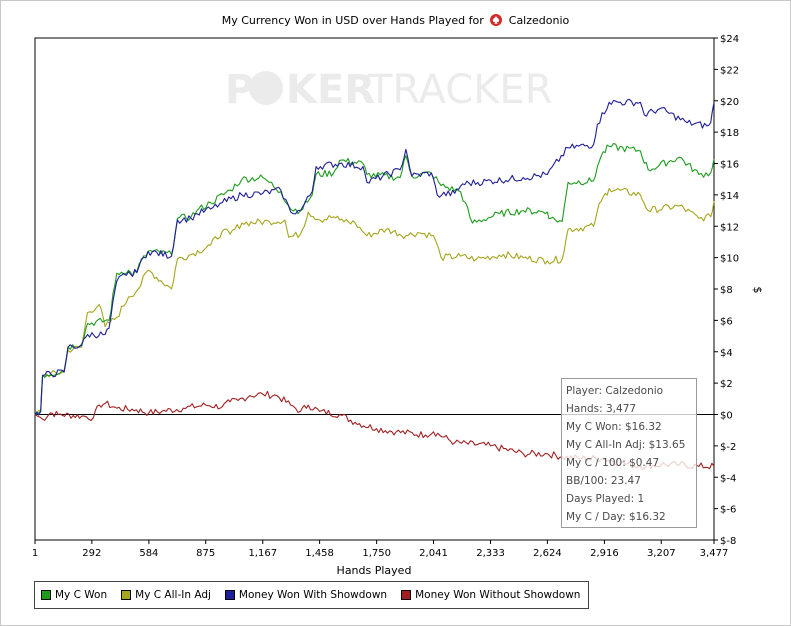 This screenshot has height=626, width=791. What do you see at coordinates (601, 409) in the screenshot?
I see `summary-hands: Hands: 3,477` at bounding box center [601, 409].